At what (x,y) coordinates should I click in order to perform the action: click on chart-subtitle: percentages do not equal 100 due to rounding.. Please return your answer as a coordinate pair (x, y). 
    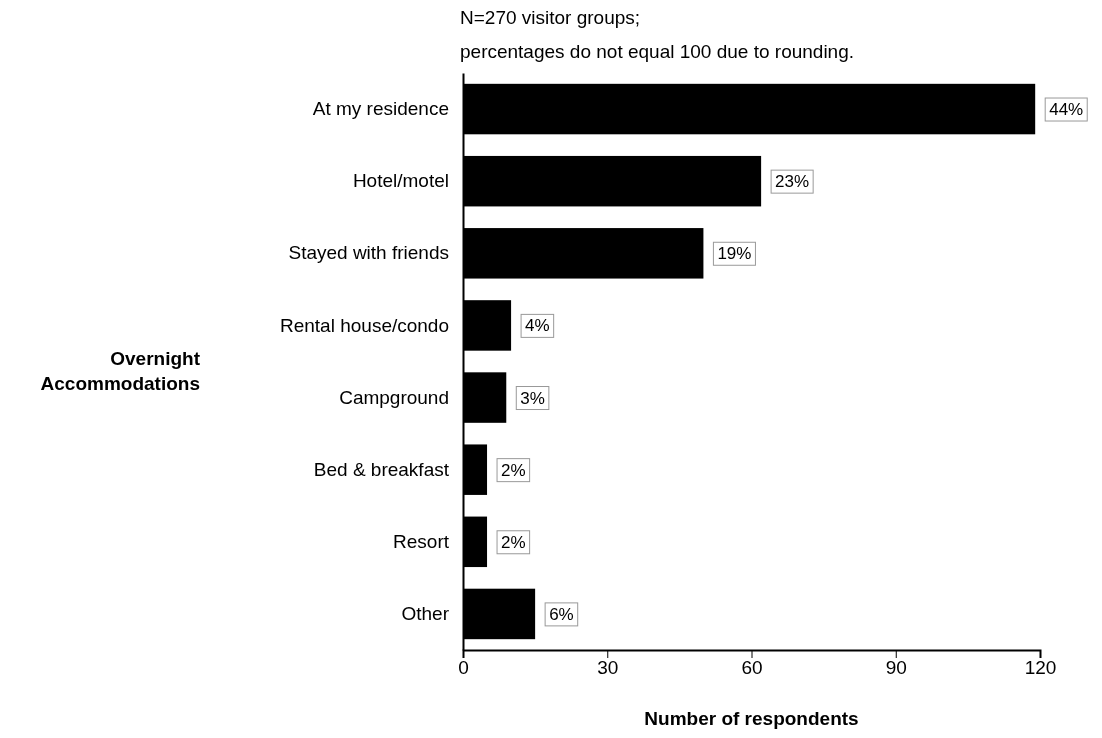
    Looking at the image, I should click on (657, 51).